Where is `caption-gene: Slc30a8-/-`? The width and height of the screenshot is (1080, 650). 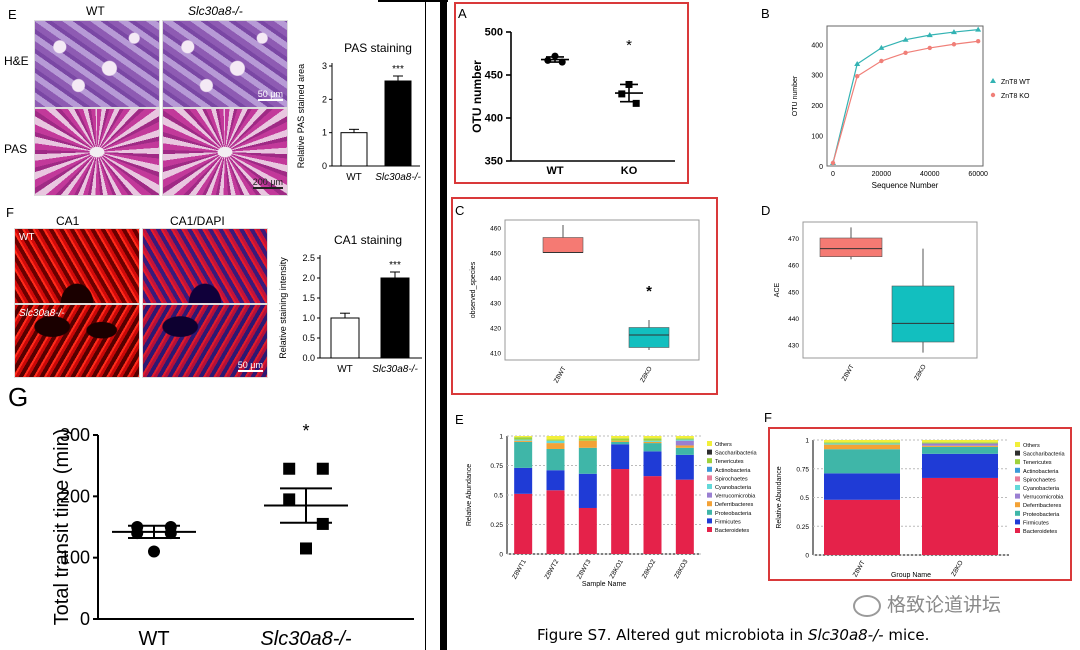 caption-gene: Slc30a8-/- is located at coordinates (845, 635).